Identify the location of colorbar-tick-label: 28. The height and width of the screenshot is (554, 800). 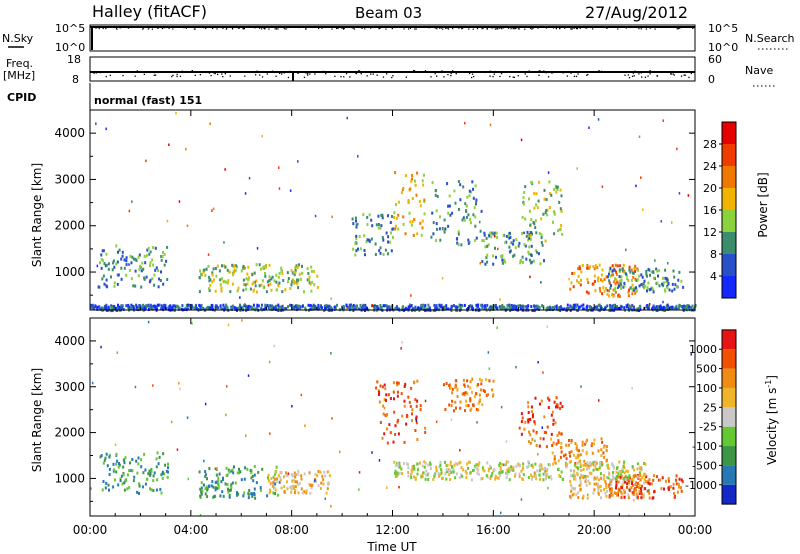
(710, 144).